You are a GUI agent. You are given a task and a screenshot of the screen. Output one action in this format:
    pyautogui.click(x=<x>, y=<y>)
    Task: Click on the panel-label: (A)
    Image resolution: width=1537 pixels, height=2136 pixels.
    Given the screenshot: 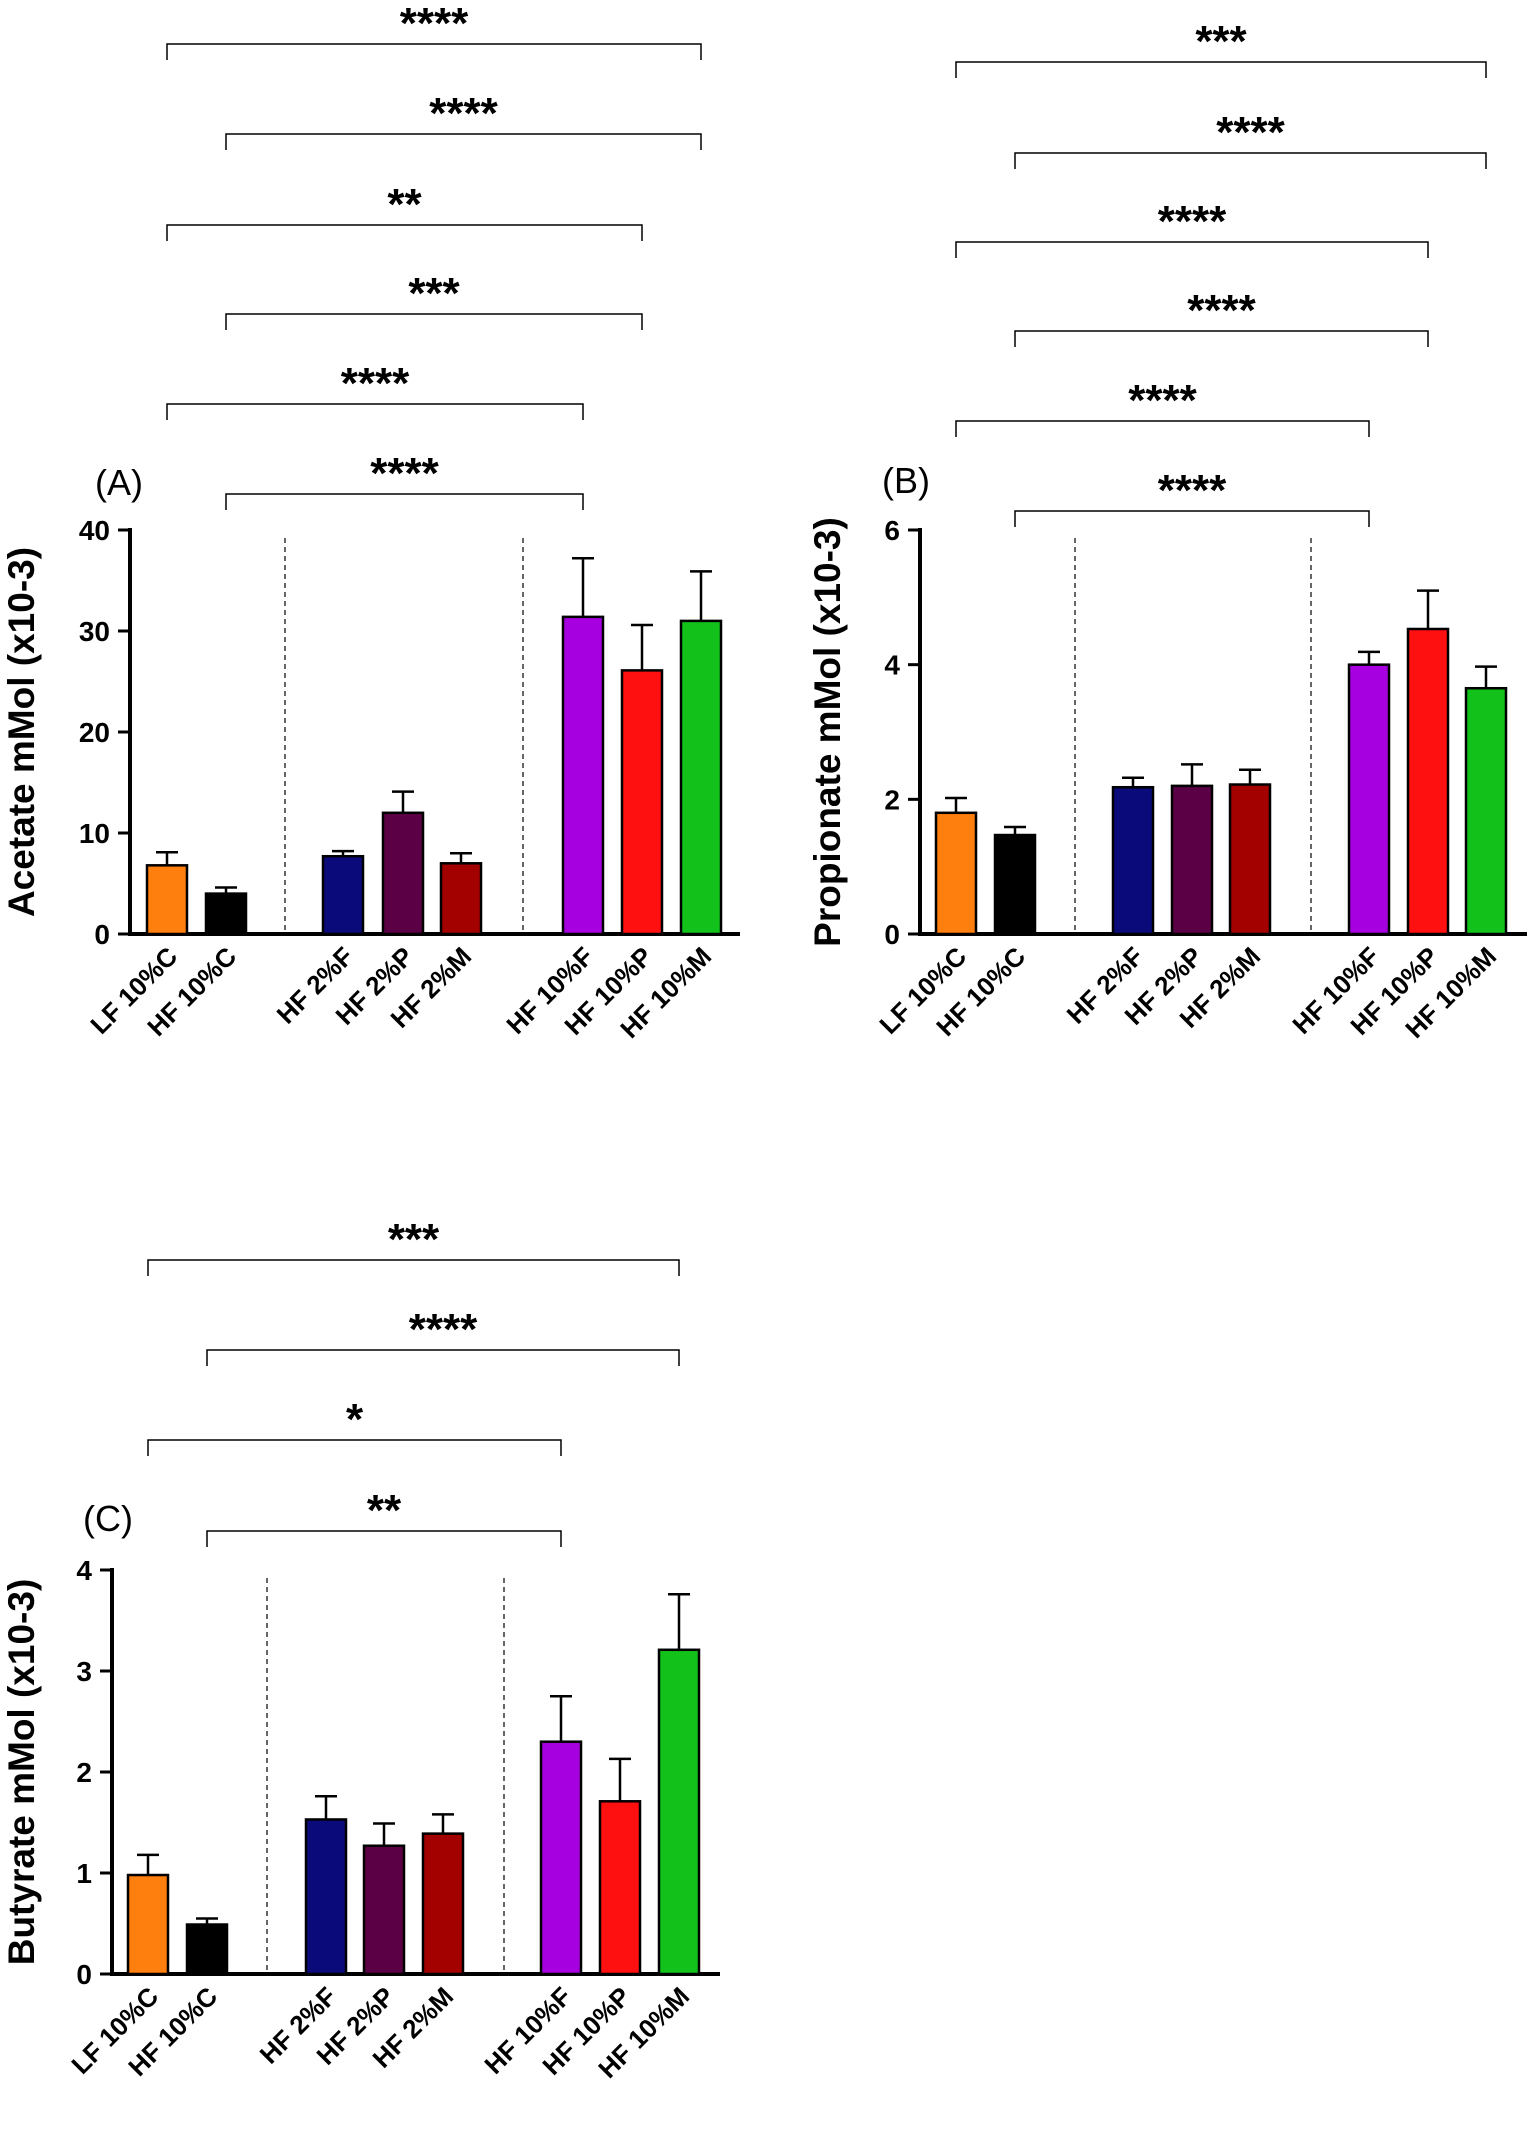 What is the action you would take?
    pyautogui.click(x=119, y=482)
    